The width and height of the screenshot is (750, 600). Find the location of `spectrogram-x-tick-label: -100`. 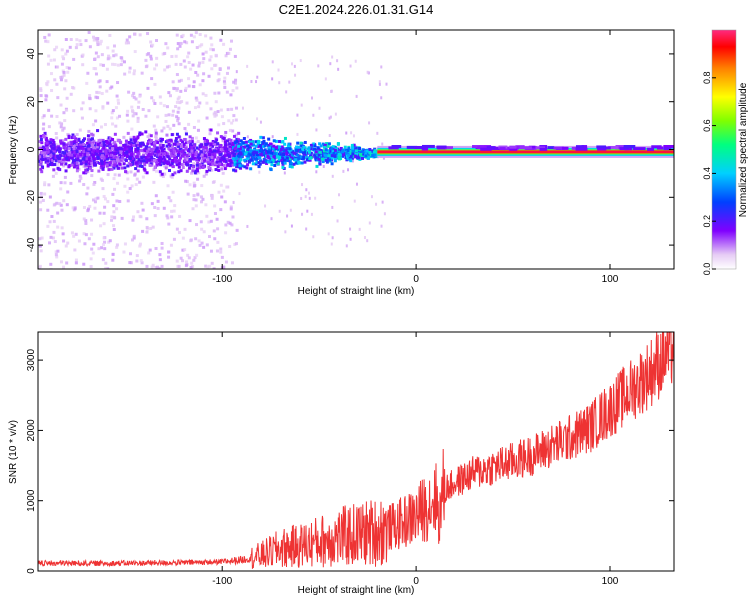

spectrogram-x-tick-label: -100 is located at coordinates (222, 279).